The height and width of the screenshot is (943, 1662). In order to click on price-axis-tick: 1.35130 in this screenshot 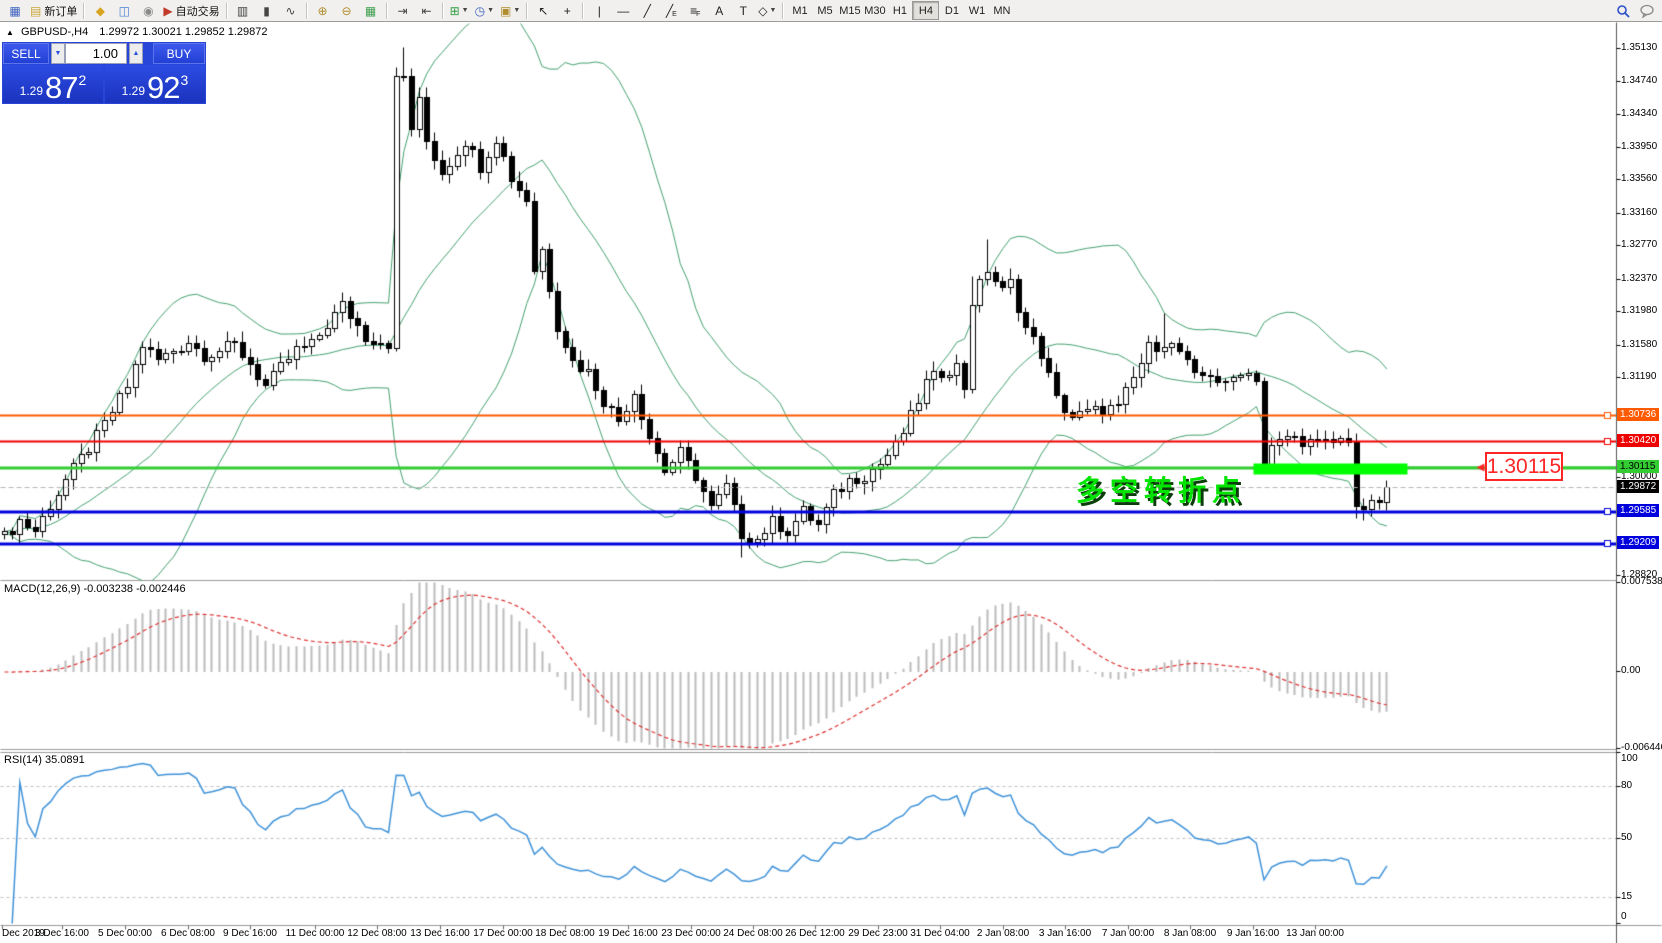, I will do `click(1639, 47)`.